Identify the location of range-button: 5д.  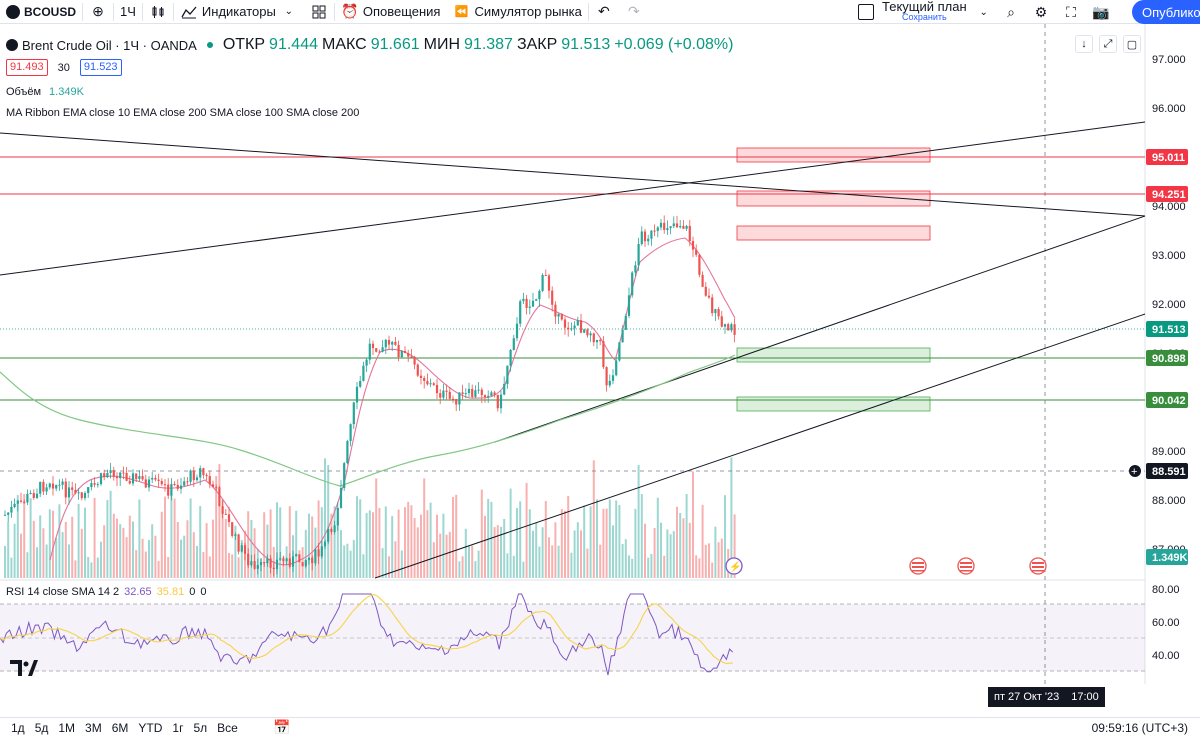
(41, 727).